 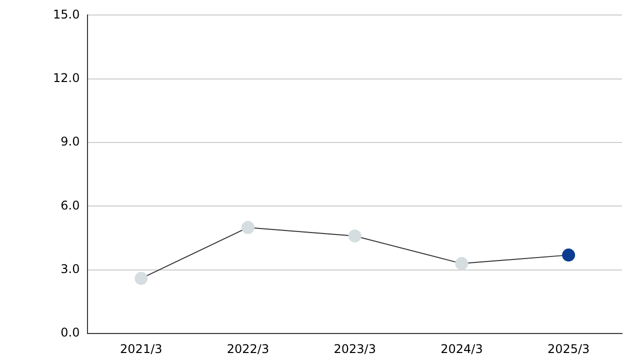 I want to click on y-tick-label: 15.0, so click(x=66, y=14).